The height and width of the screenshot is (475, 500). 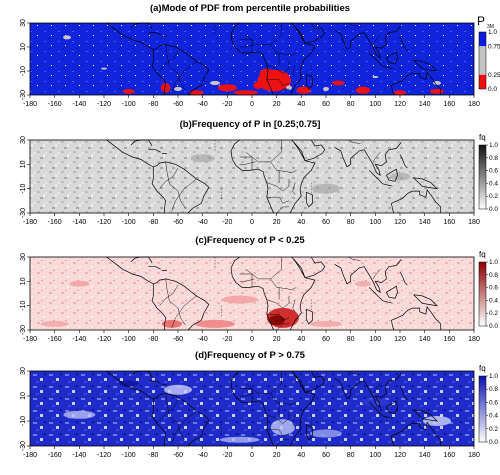 I want to click on y-tick-label: -10, so click(x=23, y=71).